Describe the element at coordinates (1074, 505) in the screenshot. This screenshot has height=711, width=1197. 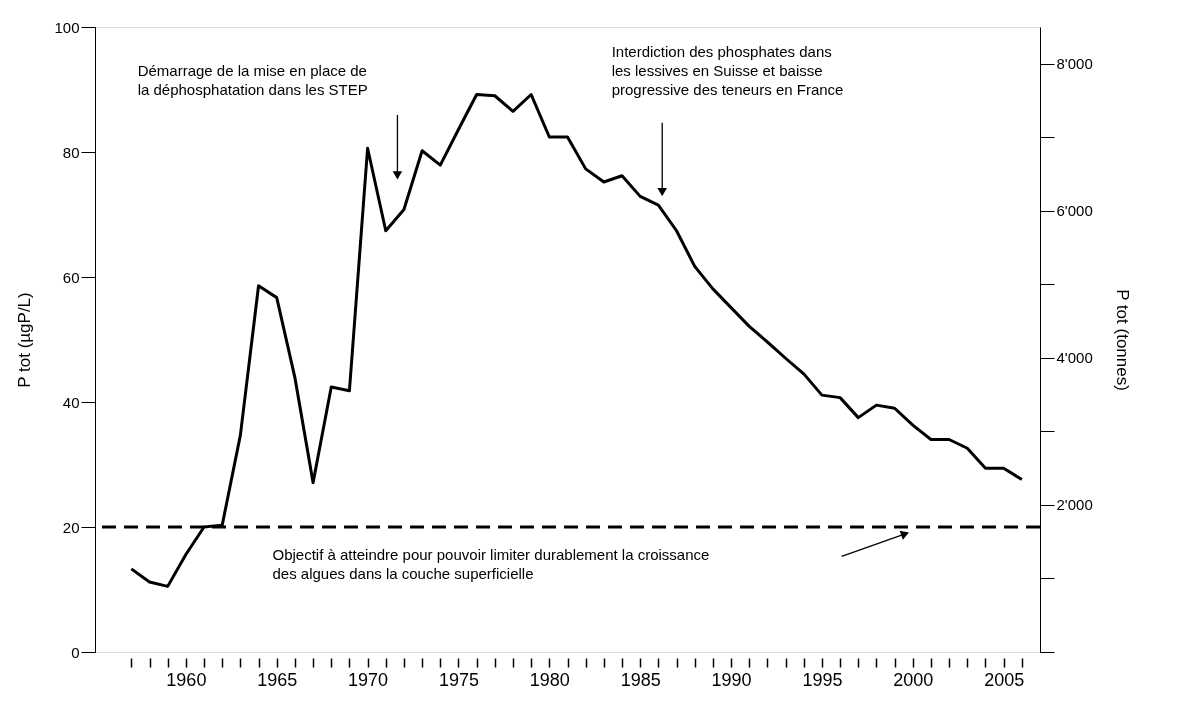
I see `y2-tick-label: 2'000` at that location.